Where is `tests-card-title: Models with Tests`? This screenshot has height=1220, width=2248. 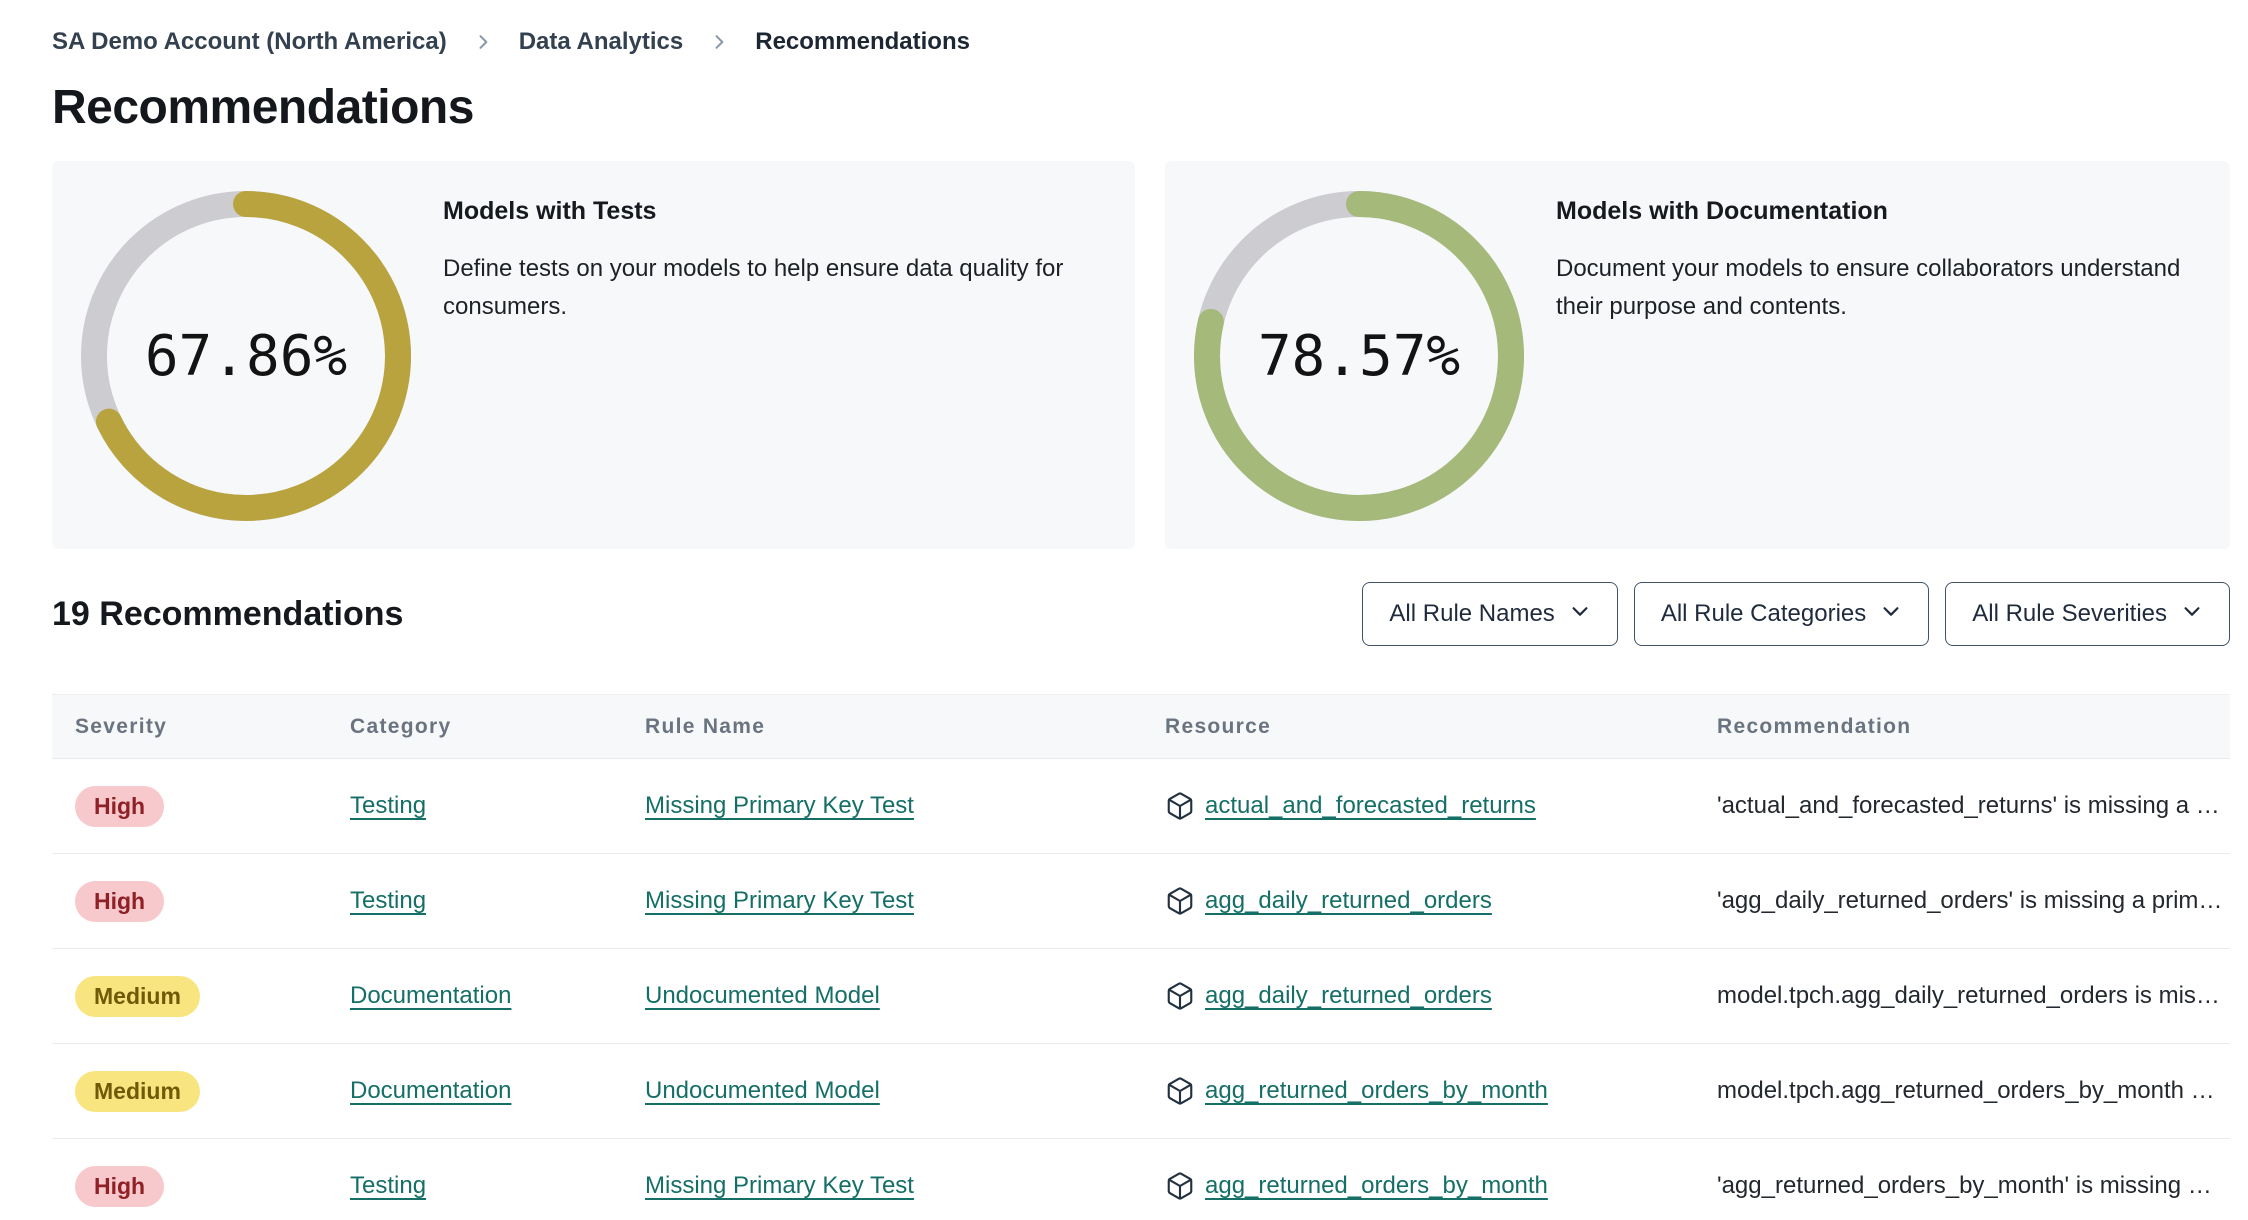 tests-card-title: Models with Tests is located at coordinates (550, 211).